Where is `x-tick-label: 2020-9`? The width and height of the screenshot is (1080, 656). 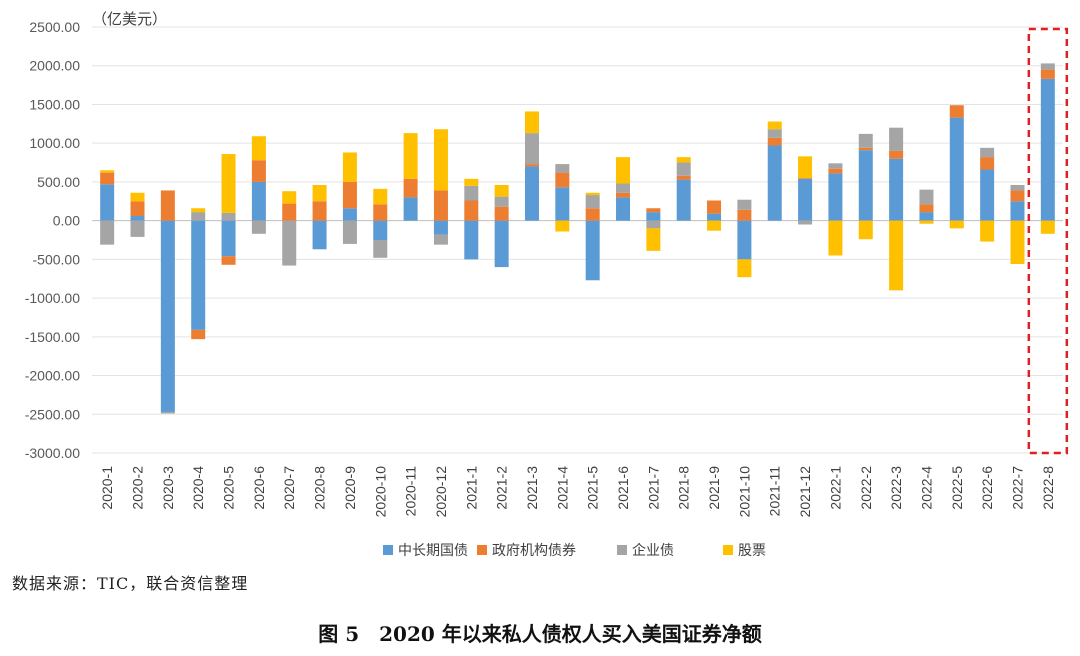 x-tick-label: 2020-9 is located at coordinates (350, 488).